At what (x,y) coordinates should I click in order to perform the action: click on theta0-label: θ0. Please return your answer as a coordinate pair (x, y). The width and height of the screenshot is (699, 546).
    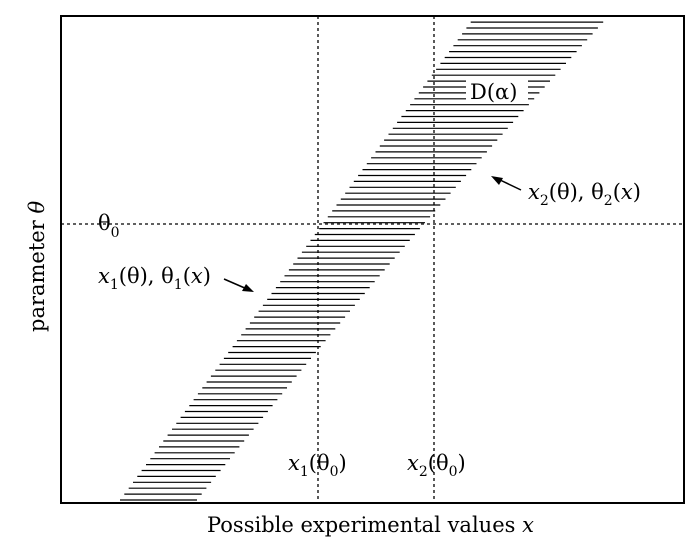
    Looking at the image, I should click on (109, 226).